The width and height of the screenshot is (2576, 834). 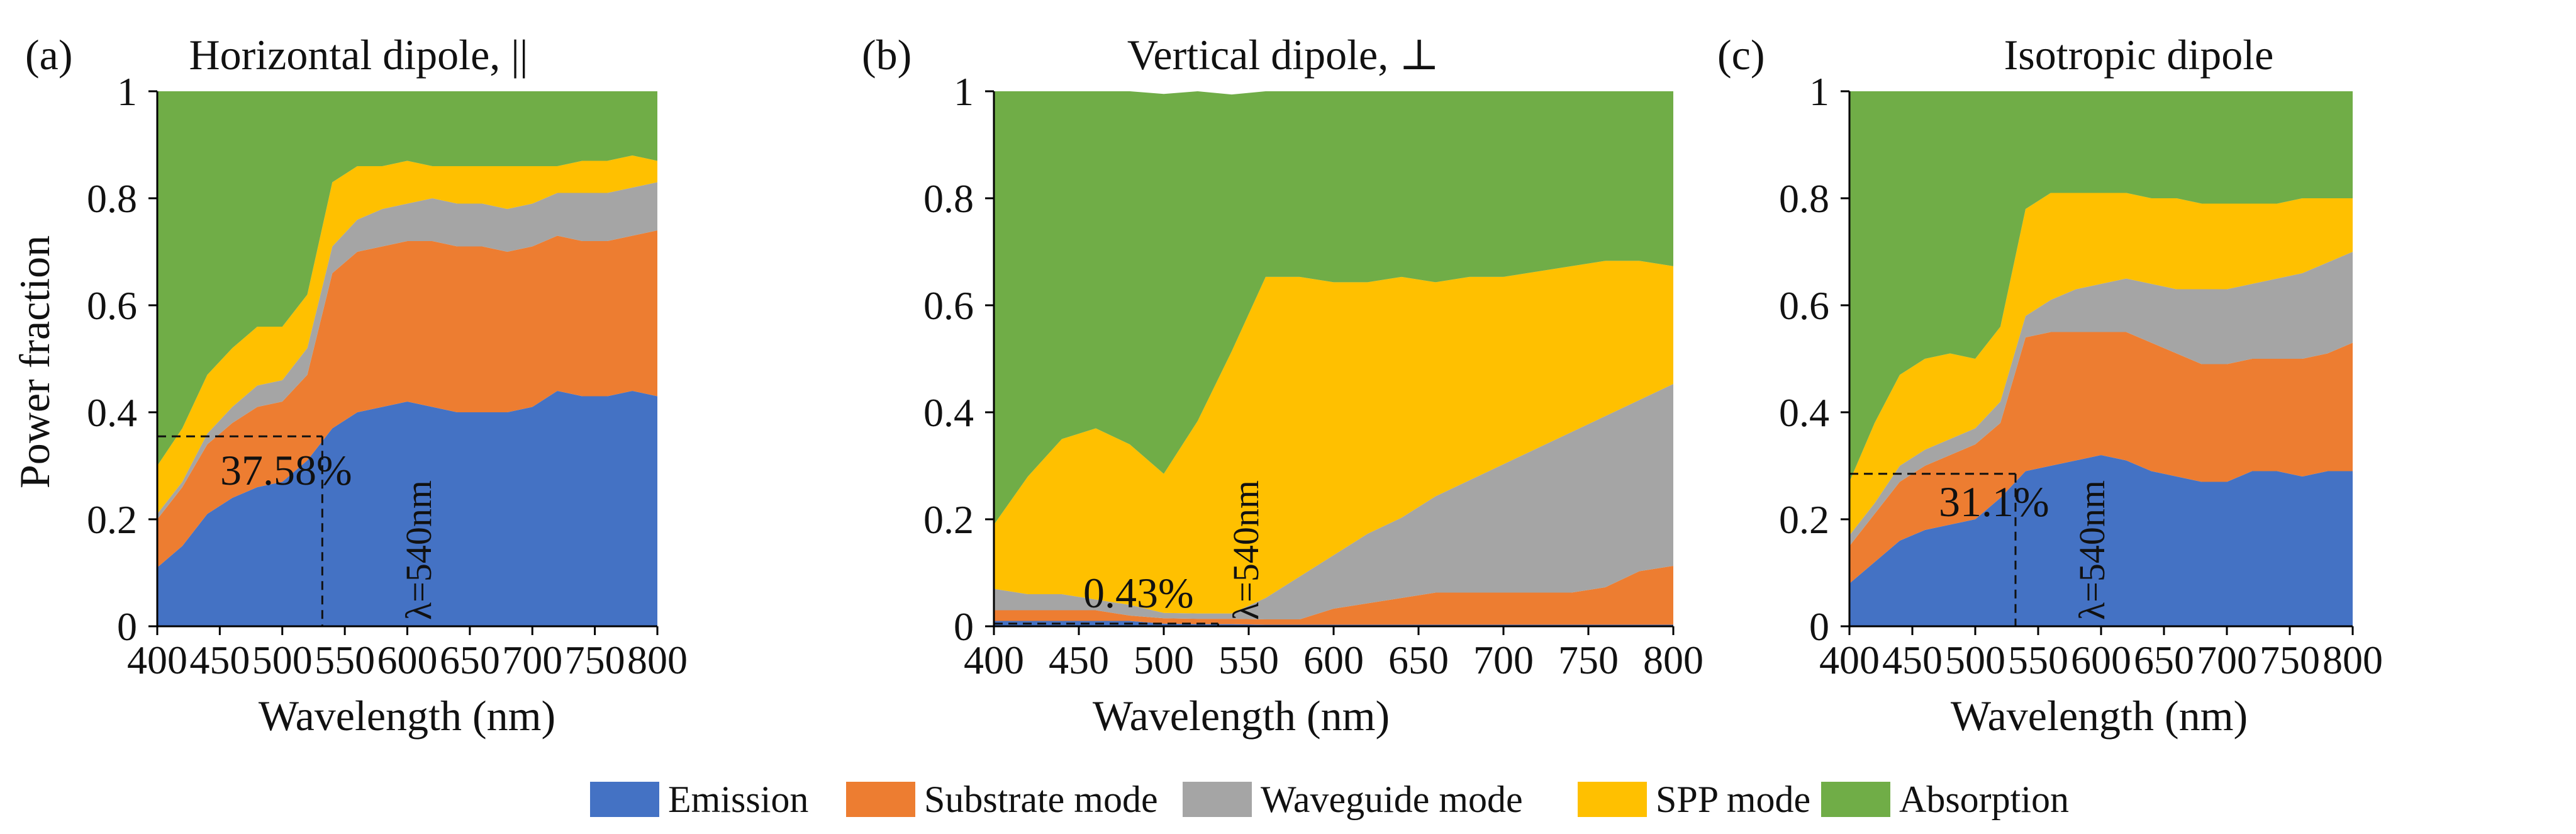 I want to click on panel-a-x-tick-label: 500, so click(x=282, y=660).